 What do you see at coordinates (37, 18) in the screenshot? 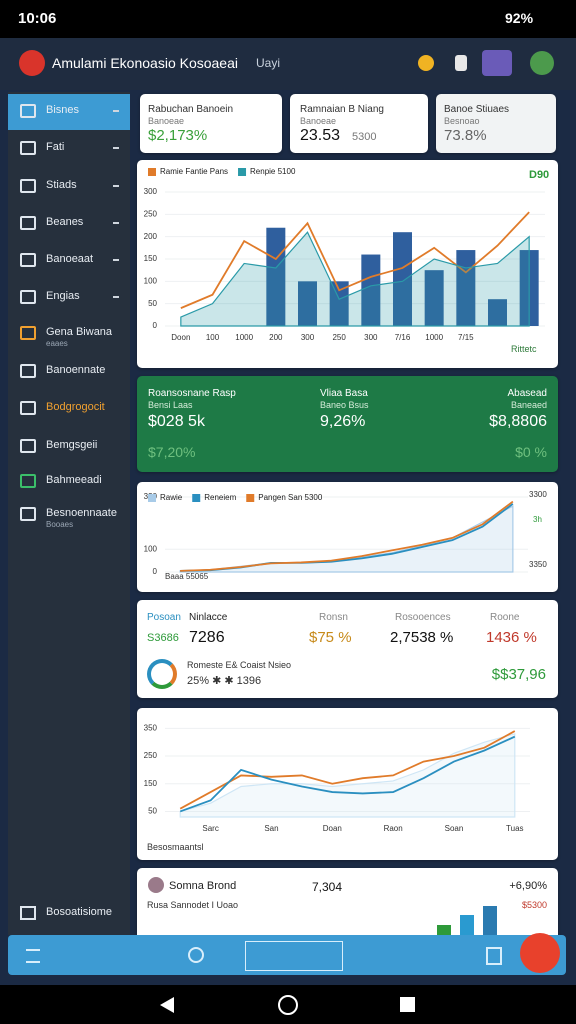
I see `time: 10:06` at bounding box center [37, 18].